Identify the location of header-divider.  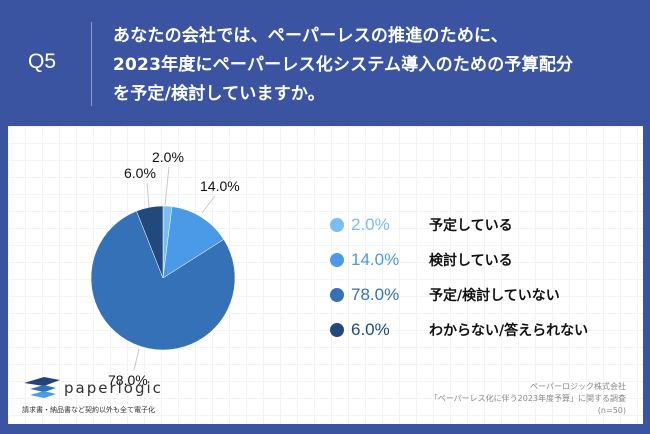
(91, 64).